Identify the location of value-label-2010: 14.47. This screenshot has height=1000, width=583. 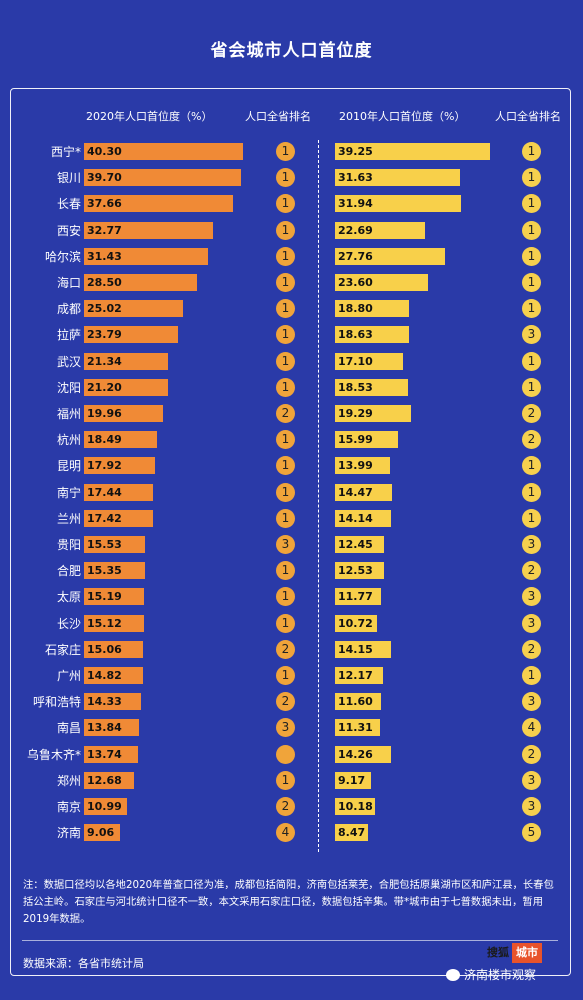
(355, 492).